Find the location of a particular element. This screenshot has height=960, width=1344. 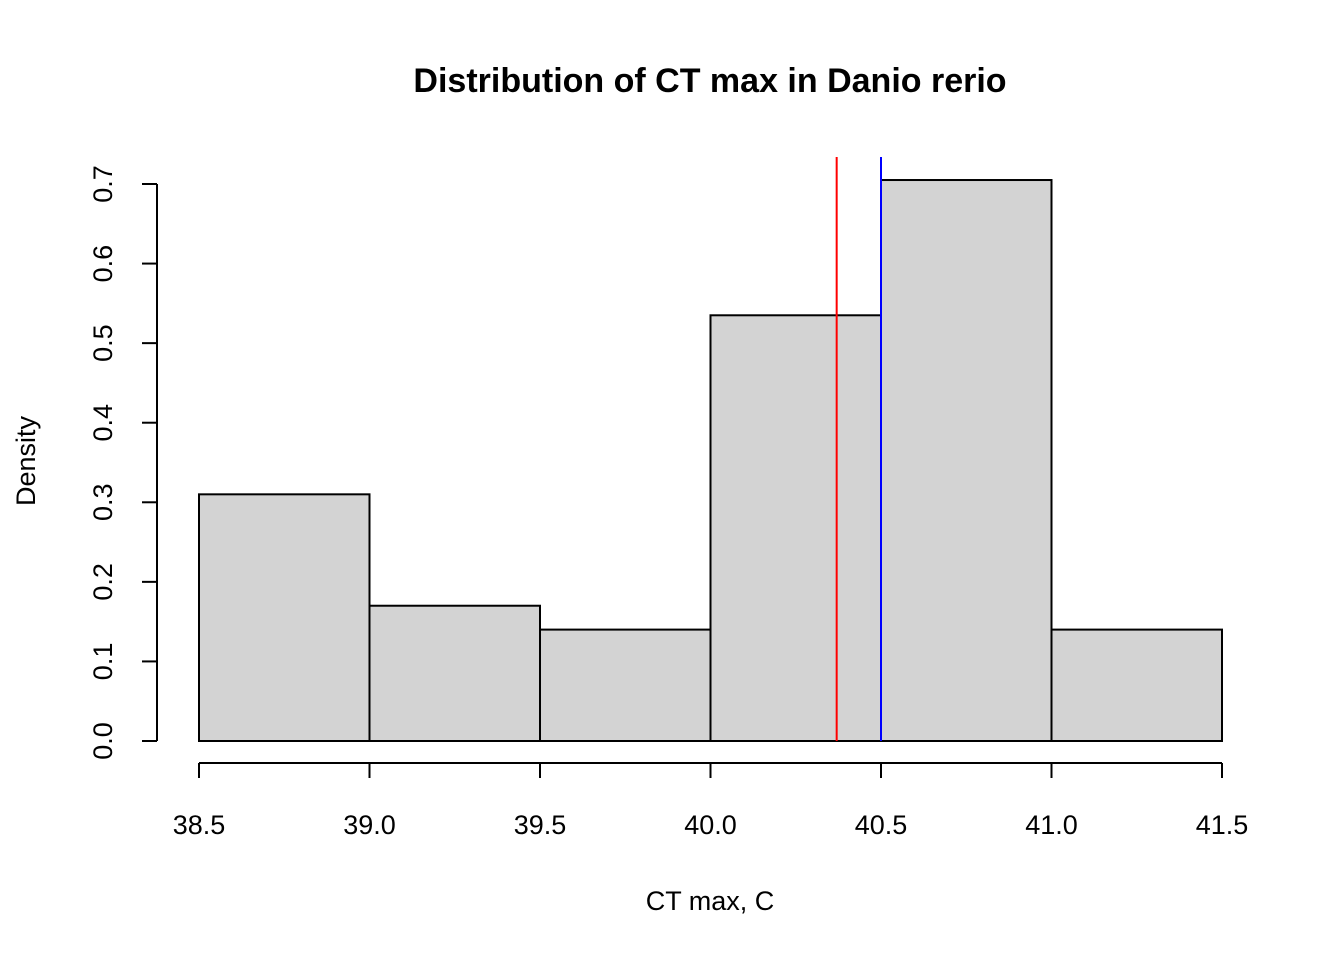

y-tick-label-4: 0.4 is located at coordinates (103, 423).